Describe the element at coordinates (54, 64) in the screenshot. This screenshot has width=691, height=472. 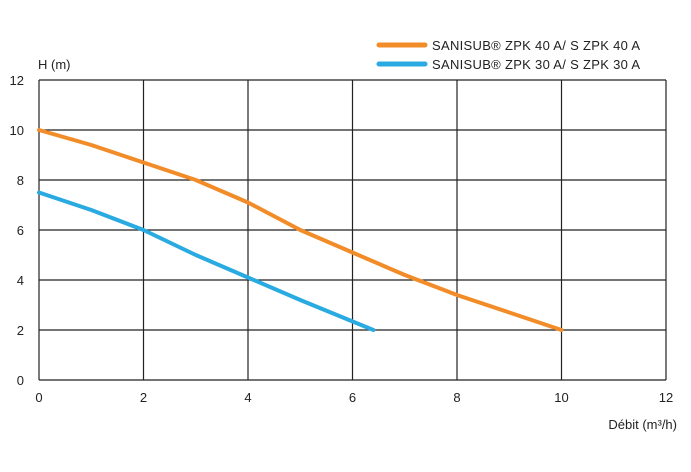
I see `y-axis-label: H (m)` at that location.